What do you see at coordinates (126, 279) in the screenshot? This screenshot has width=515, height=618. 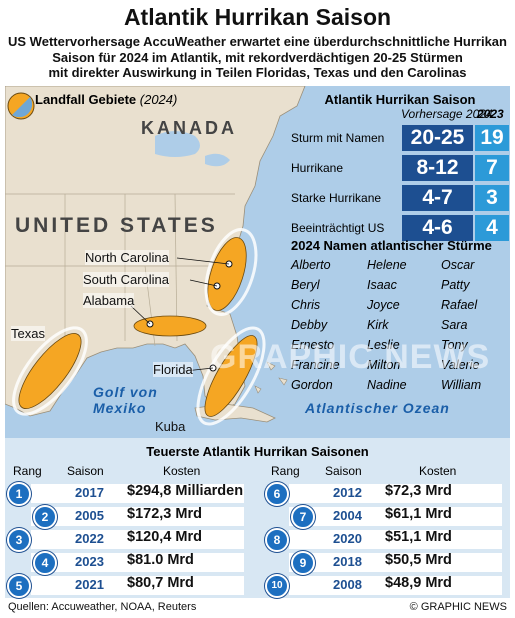 I see `label-south-carolina: South Carolina` at bounding box center [126, 279].